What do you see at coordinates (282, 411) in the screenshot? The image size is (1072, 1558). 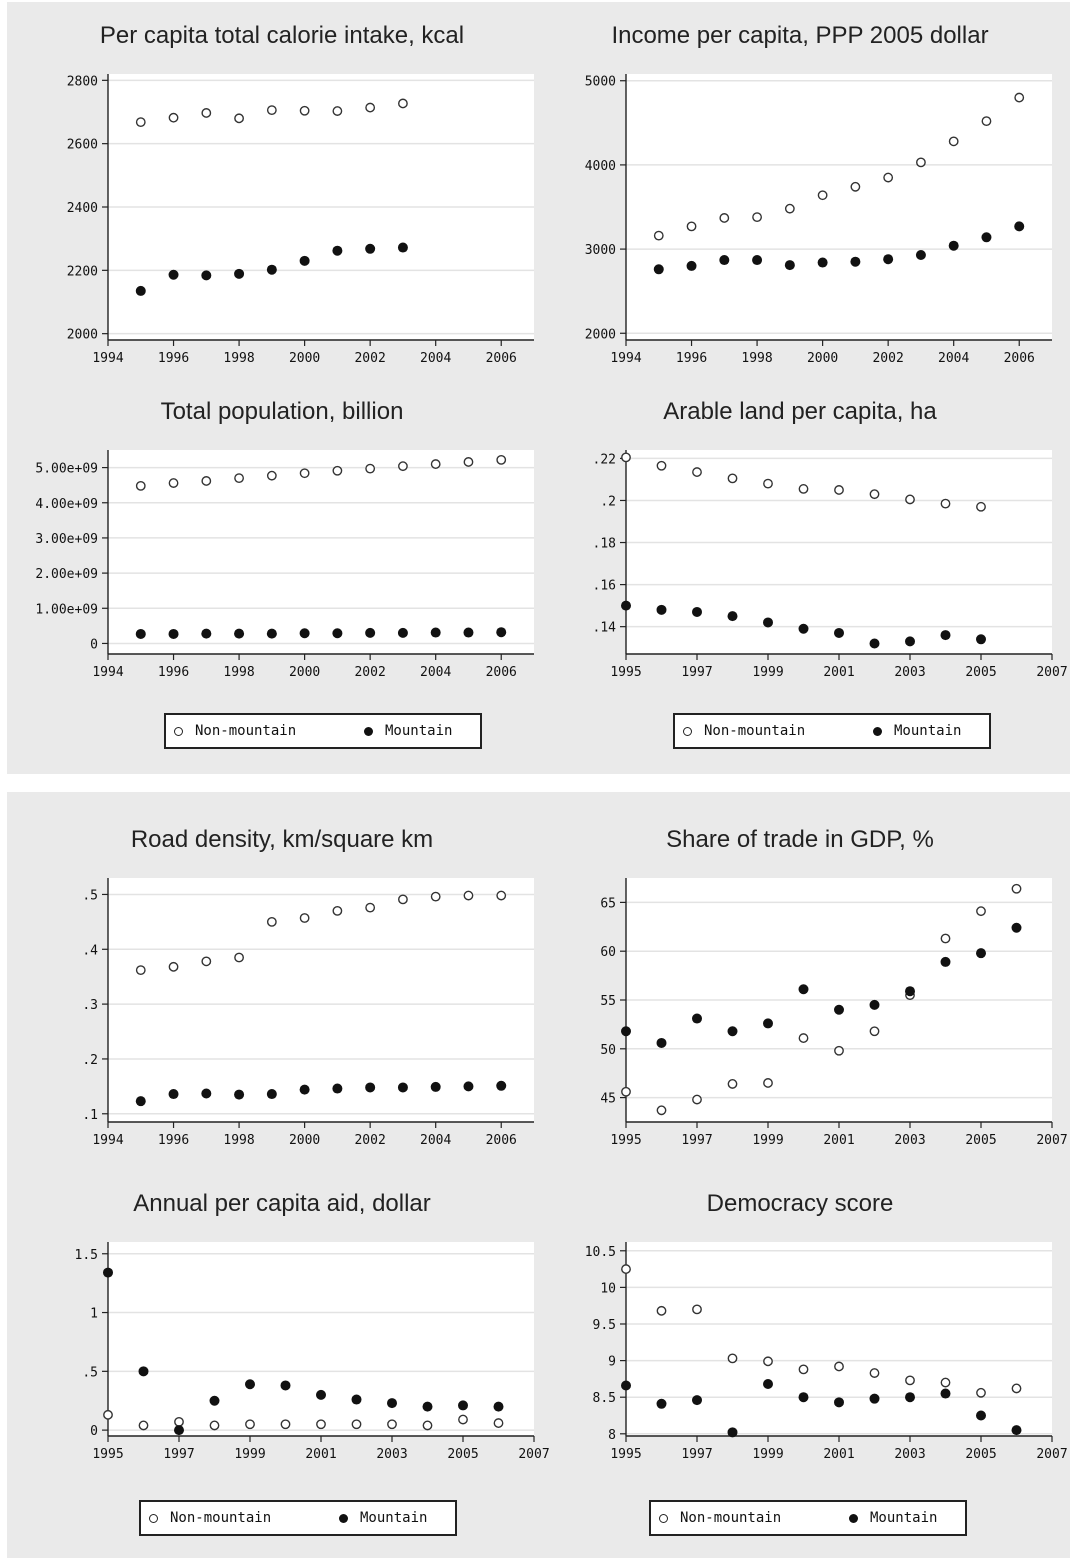 I see `chart-title: Total population, billion` at bounding box center [282, 411].